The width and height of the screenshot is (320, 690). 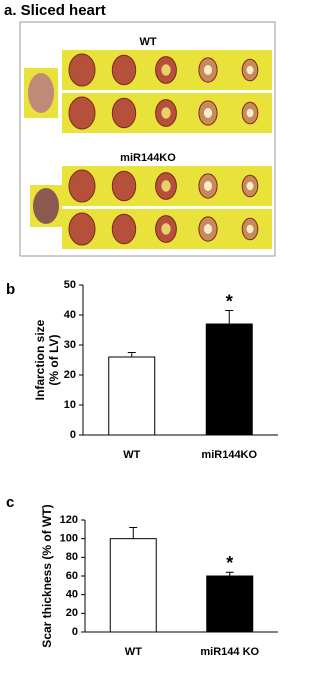 I want to click on group-label: miR144KO, so click(x=148, y=158).